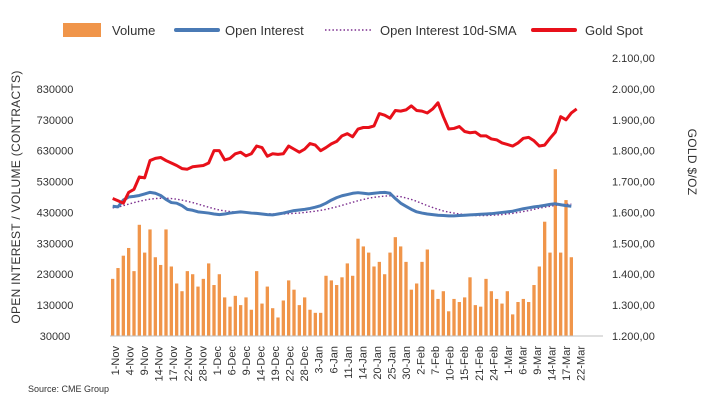  What do you see at coordinates (633, 275) in the screenshot?
I see `y-right-tick-label: 1.400,00` at bounding box center [633, 275].